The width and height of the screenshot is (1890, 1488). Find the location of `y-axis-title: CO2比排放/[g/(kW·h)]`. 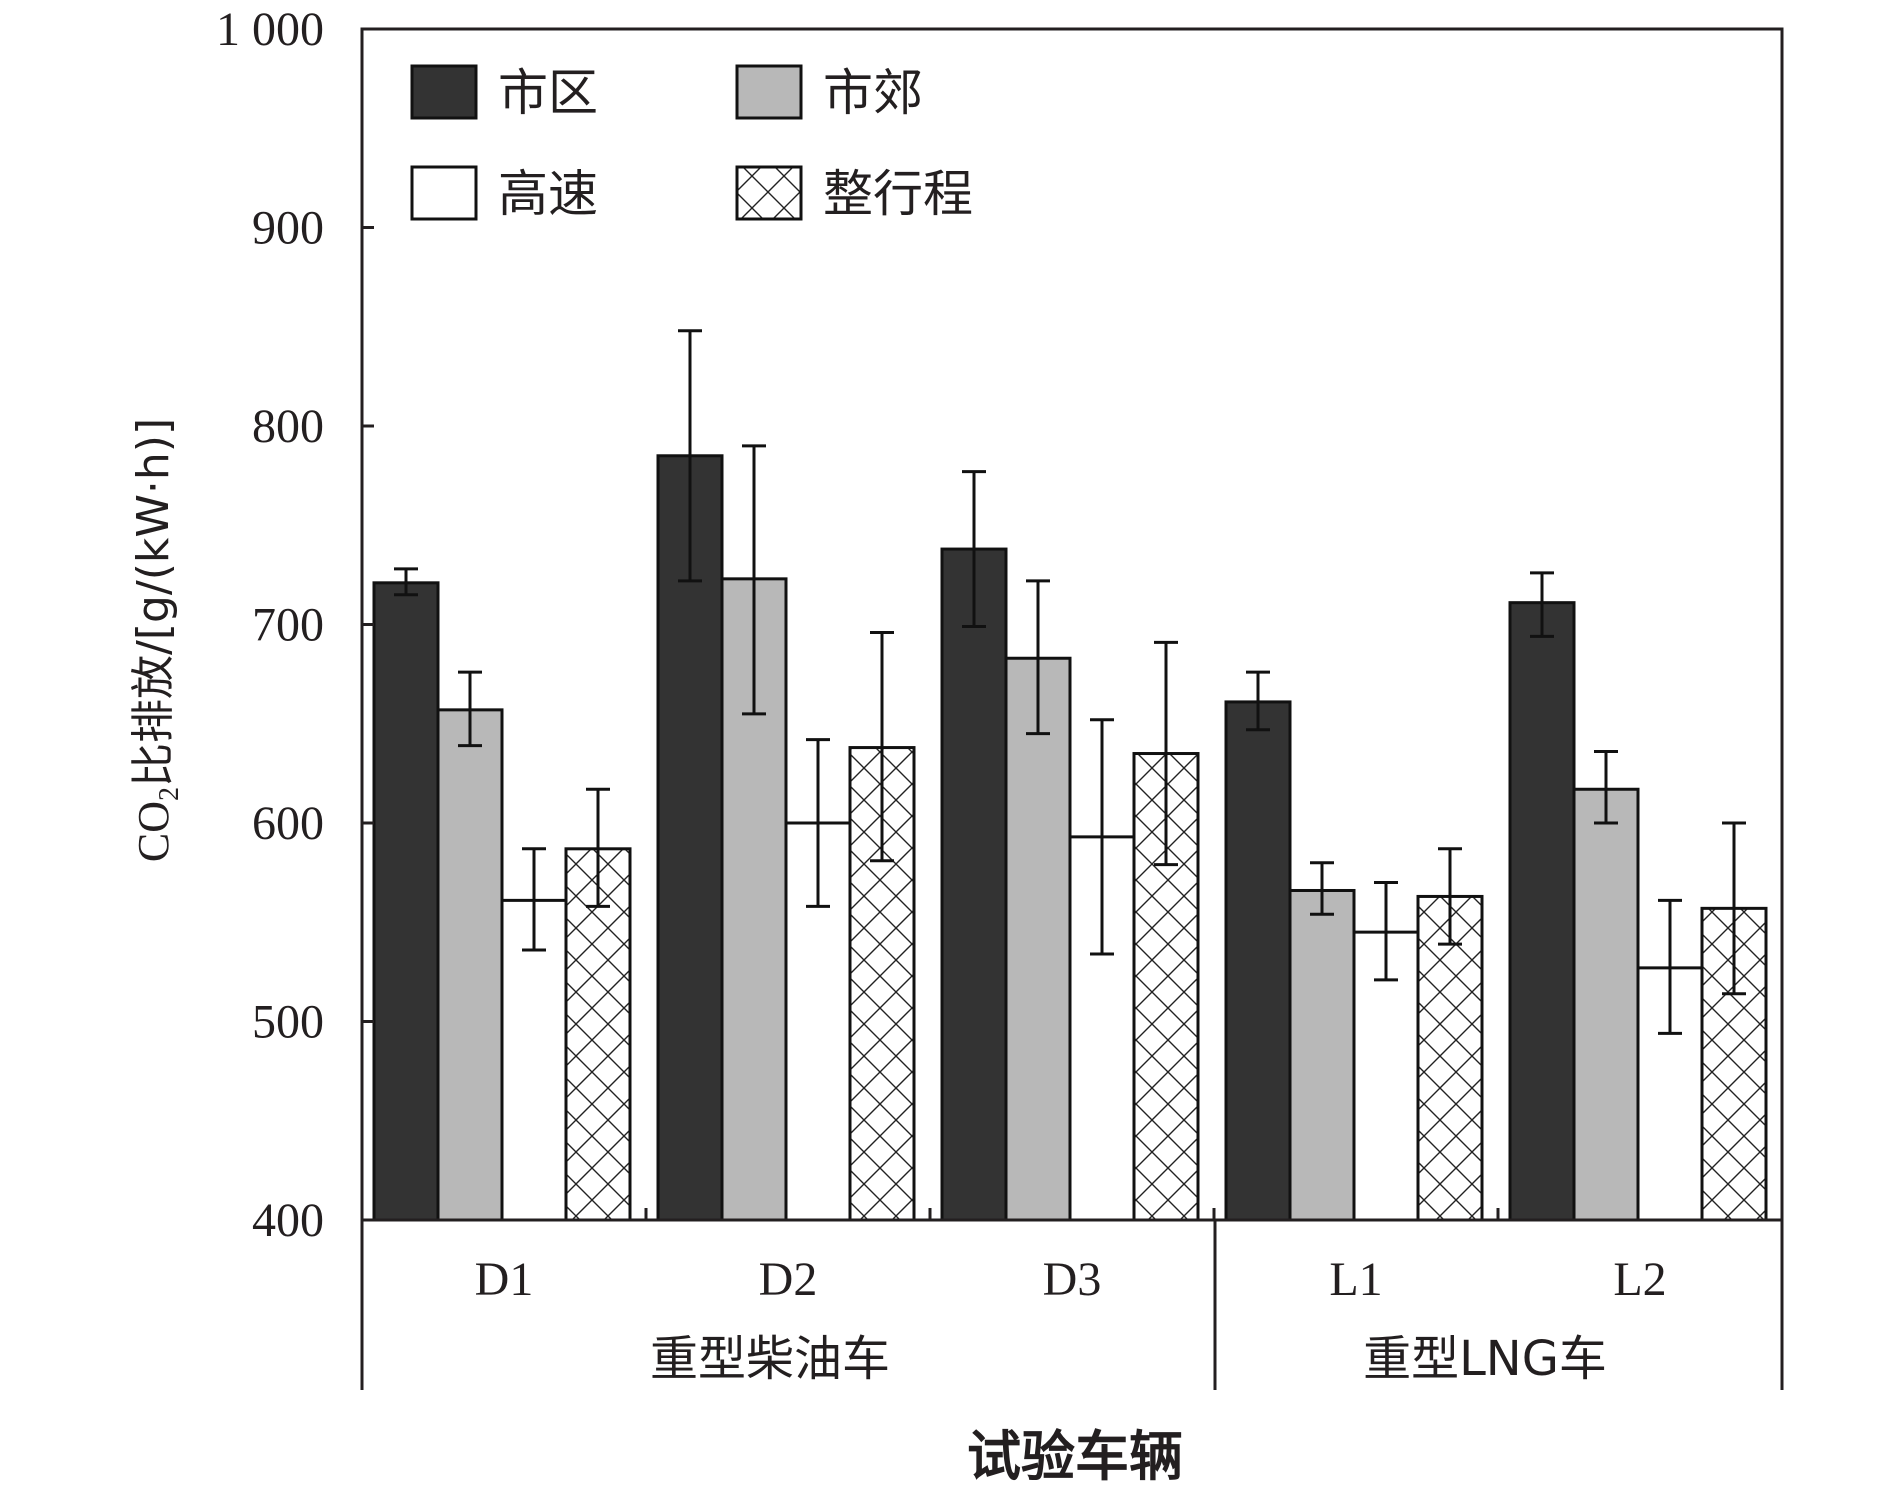

y-axis-title: CO2比排放/[g/(kW·h)] is located at coordinates (156, 640).